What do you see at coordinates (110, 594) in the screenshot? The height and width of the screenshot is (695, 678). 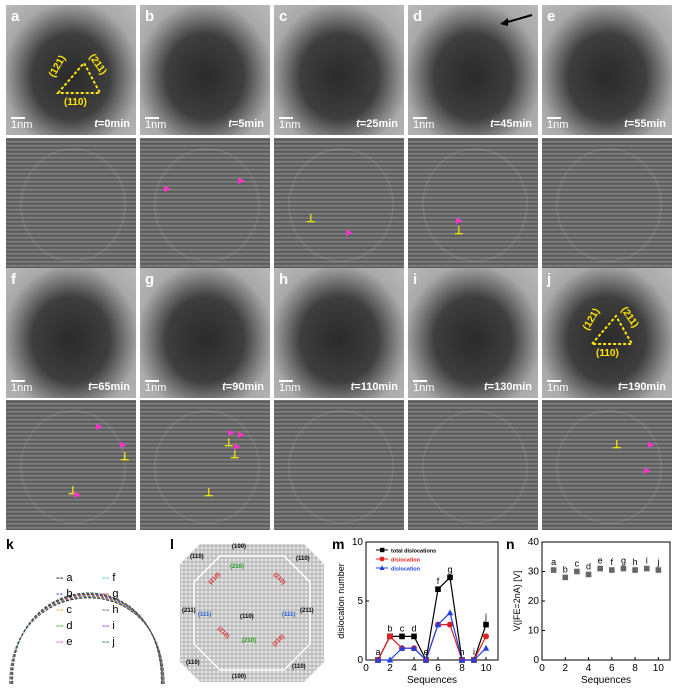 I see `legend-item-g: -- g` at bounding box center [110, 594].